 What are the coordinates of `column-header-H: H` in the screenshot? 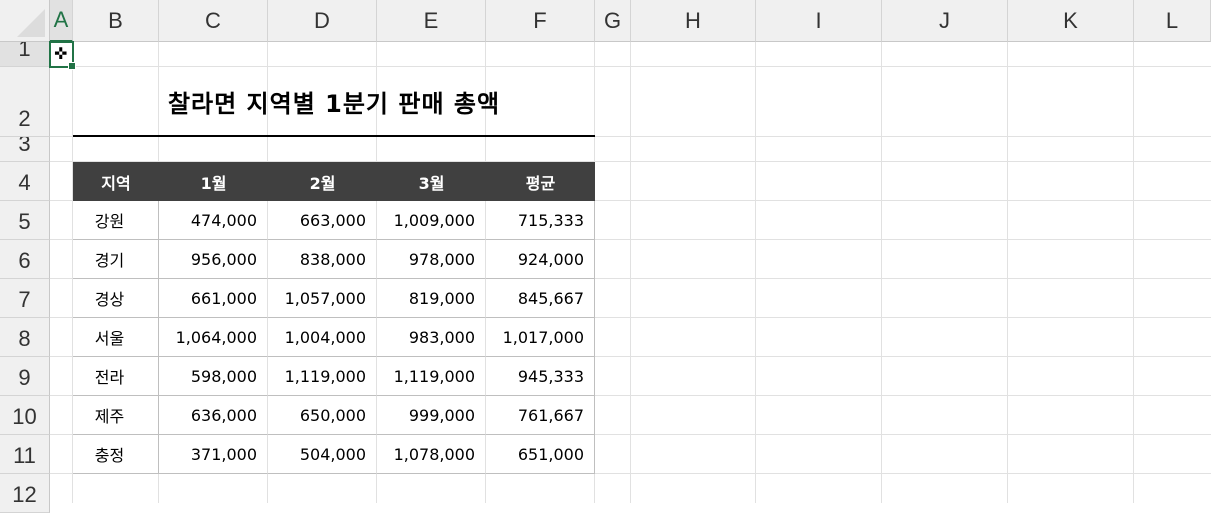 It's located at (693, 21).